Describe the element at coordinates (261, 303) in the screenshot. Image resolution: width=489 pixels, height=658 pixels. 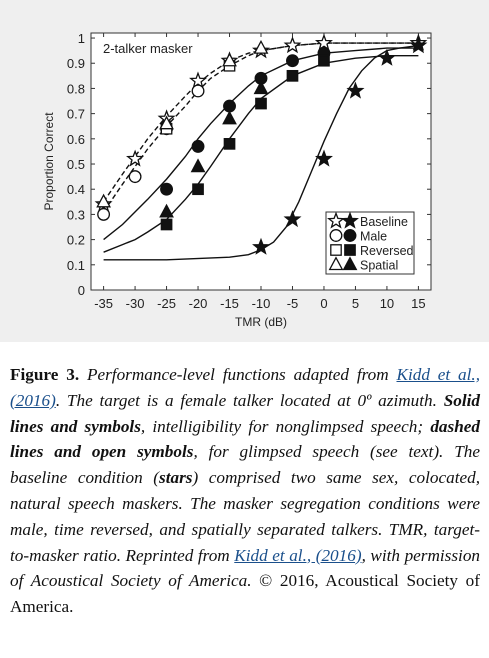
I see `x-tick-label: -10` at that location.